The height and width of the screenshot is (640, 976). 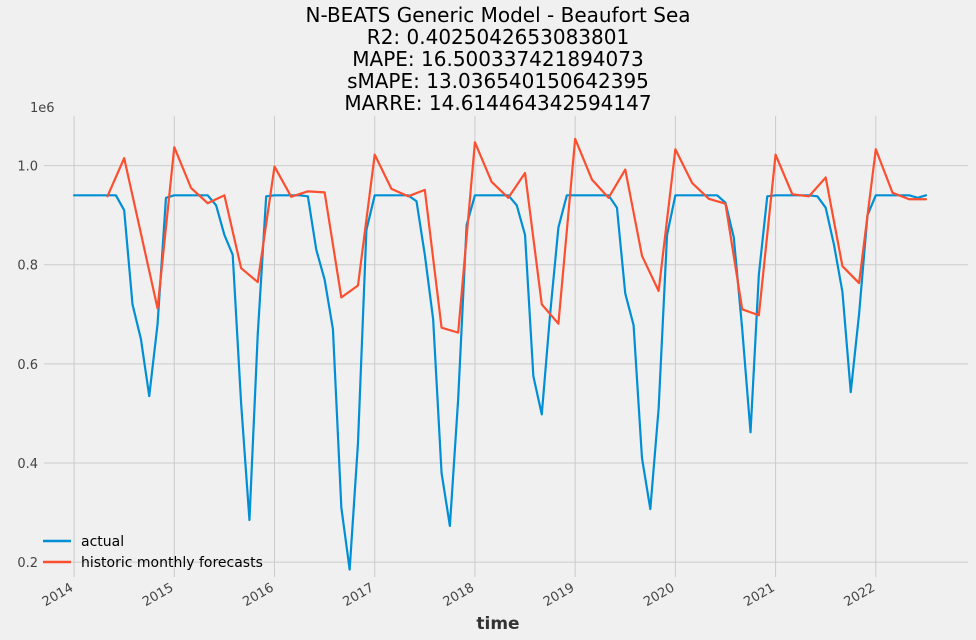 I want to click on title-line-4: MARRE: 14.614464342594147, so click(x=497, y=103).